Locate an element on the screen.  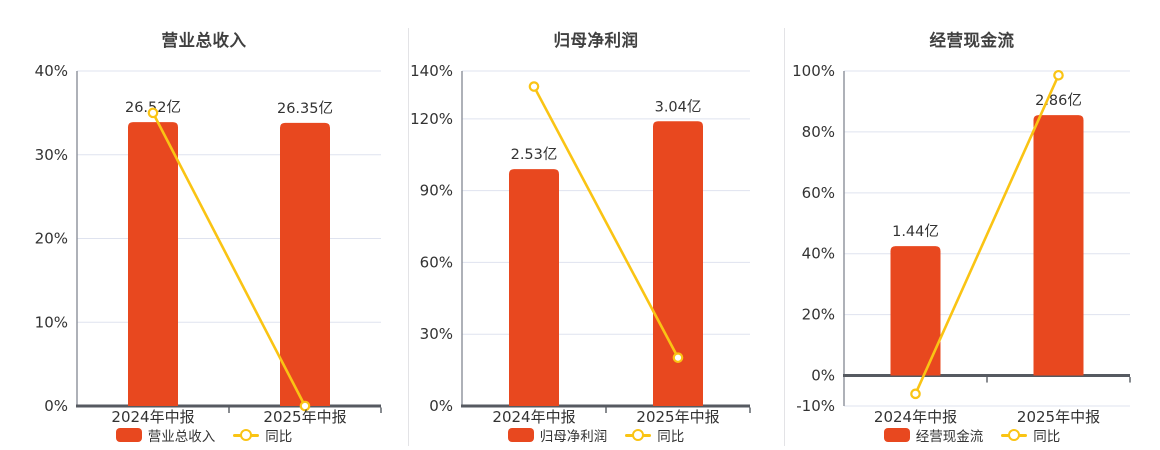
y-tick-label: 120% is located at coordinates (431, 119).